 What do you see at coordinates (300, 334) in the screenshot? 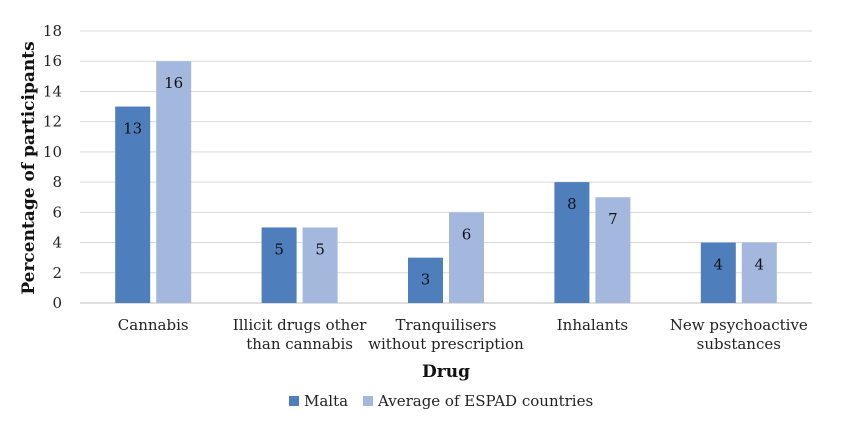
I see `x-category-label: Illicit drugs other than cannabis` at bounding box center [300, 334].